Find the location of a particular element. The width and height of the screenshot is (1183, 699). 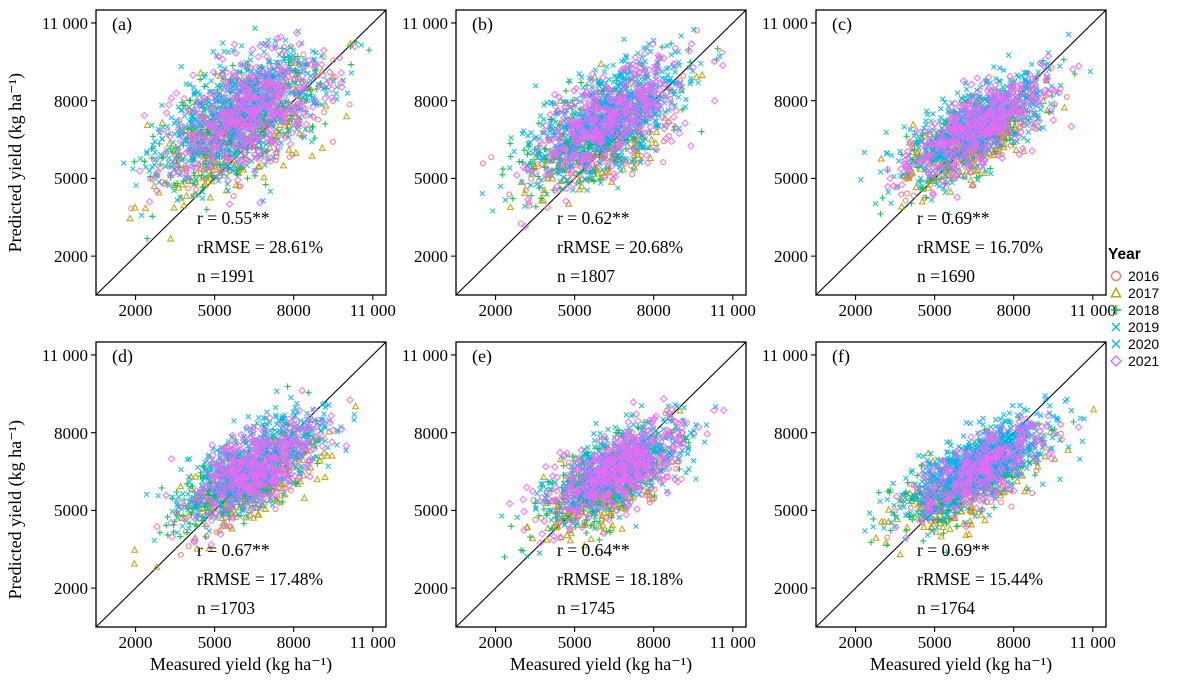

y-axis-title: Predicted yield (kg ha⁻¹) is located at coordinates (15, 510).